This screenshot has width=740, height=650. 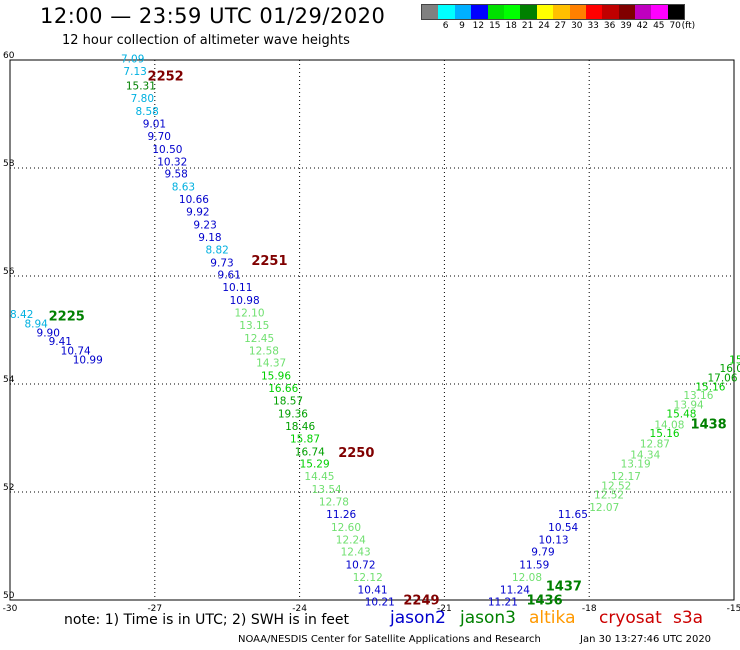 What do you see at coordinates (373, 591) in the screenshot?
I see `wave-height-label: 10.41` at bounding box center [373, 591].